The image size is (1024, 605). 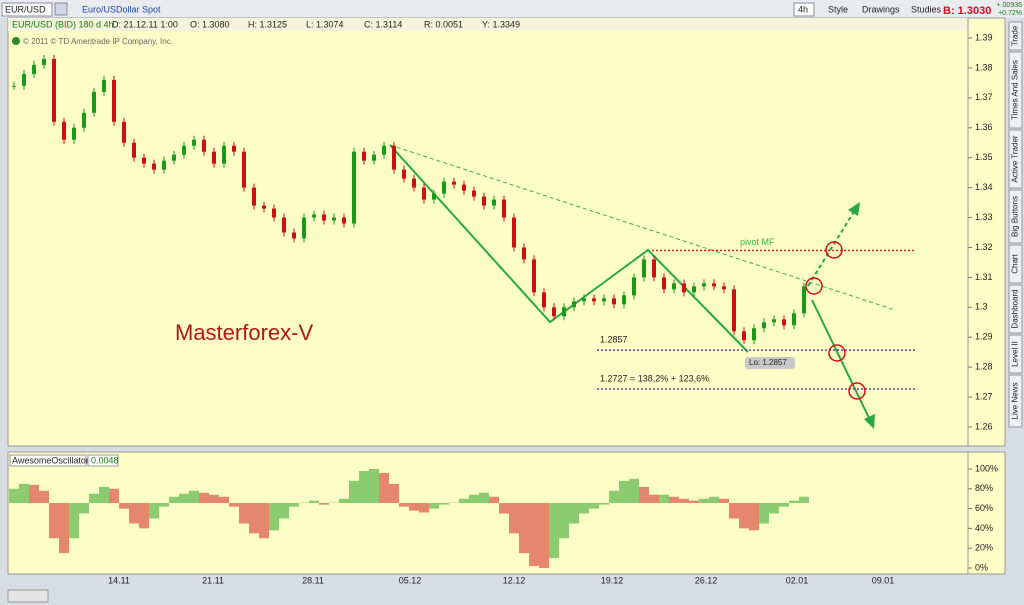 What do you see at coordinates (797, 580) in the screenshot?
I see `x-tick-label: 02.01` at bounding box center [797, 580].